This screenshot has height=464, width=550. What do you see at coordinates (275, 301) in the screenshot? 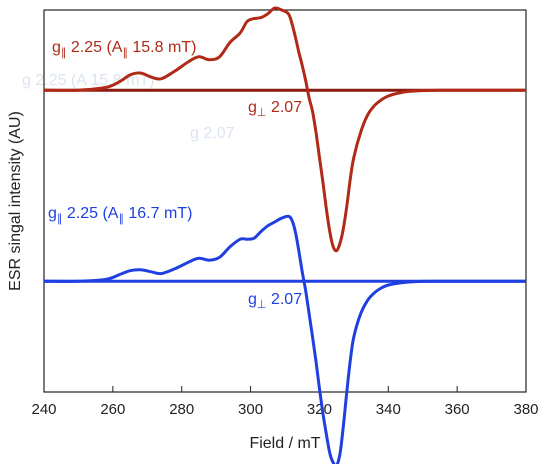
I see `lower-g-perp-label: g⊥ 2.07` at bounding box center [275, 301].